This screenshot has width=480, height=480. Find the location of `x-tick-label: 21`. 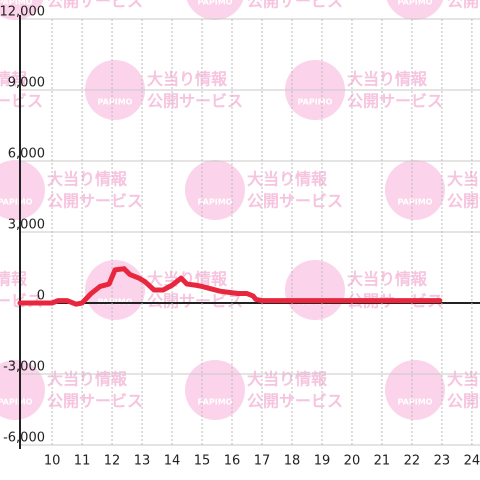

x-tick-label: 21 is located at coordinates (382, 461).